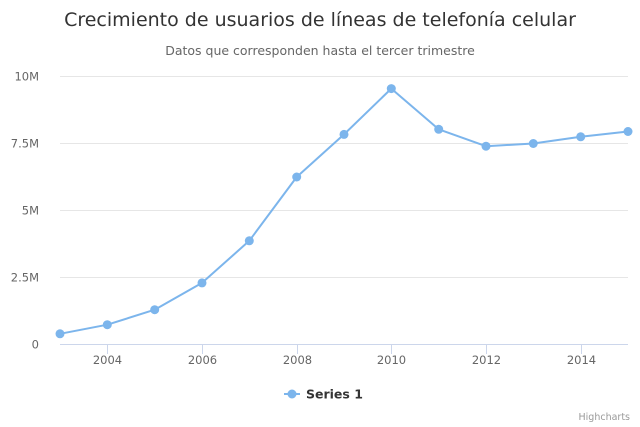 The height and width of the screenshot is (427, 640). I want to click on x-tick-label: 2008, so click(297, 360).